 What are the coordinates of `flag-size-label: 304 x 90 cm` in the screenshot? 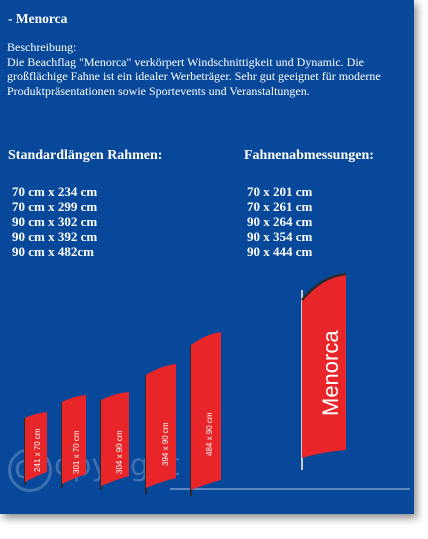 It's located at (119, 452).